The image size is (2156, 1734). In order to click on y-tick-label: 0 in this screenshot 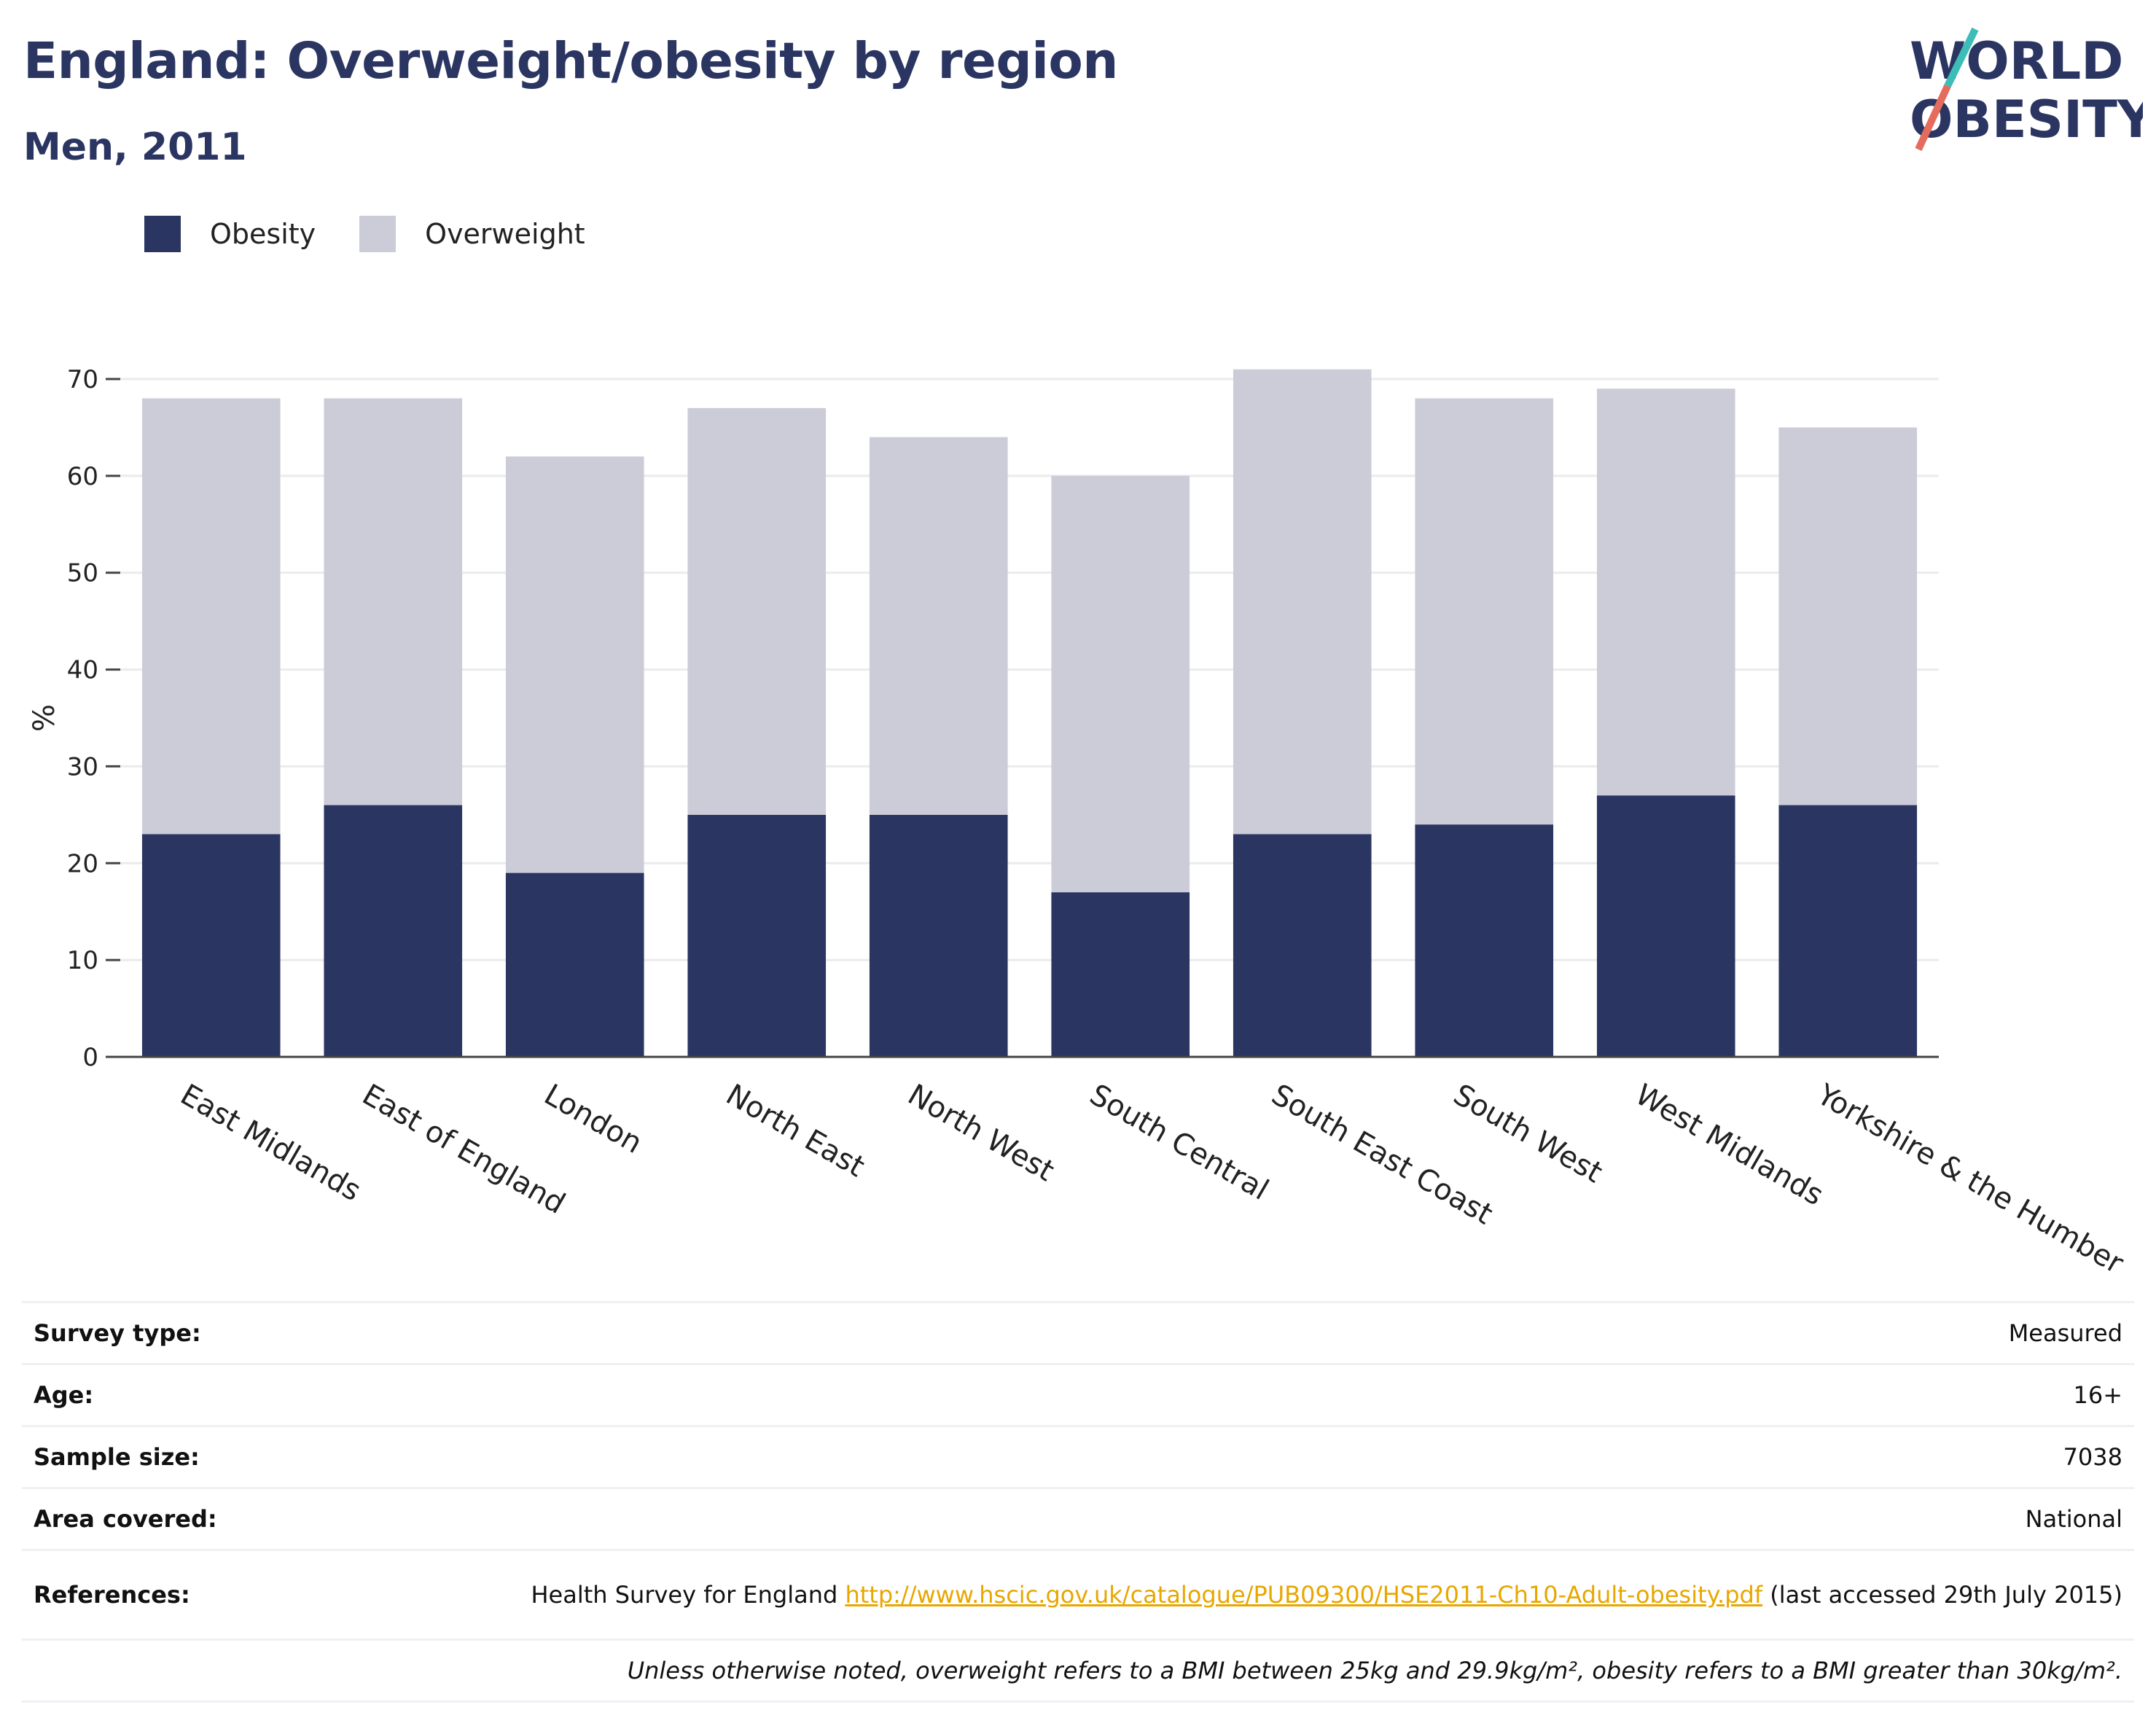, I will do `click(90, 1057)`.